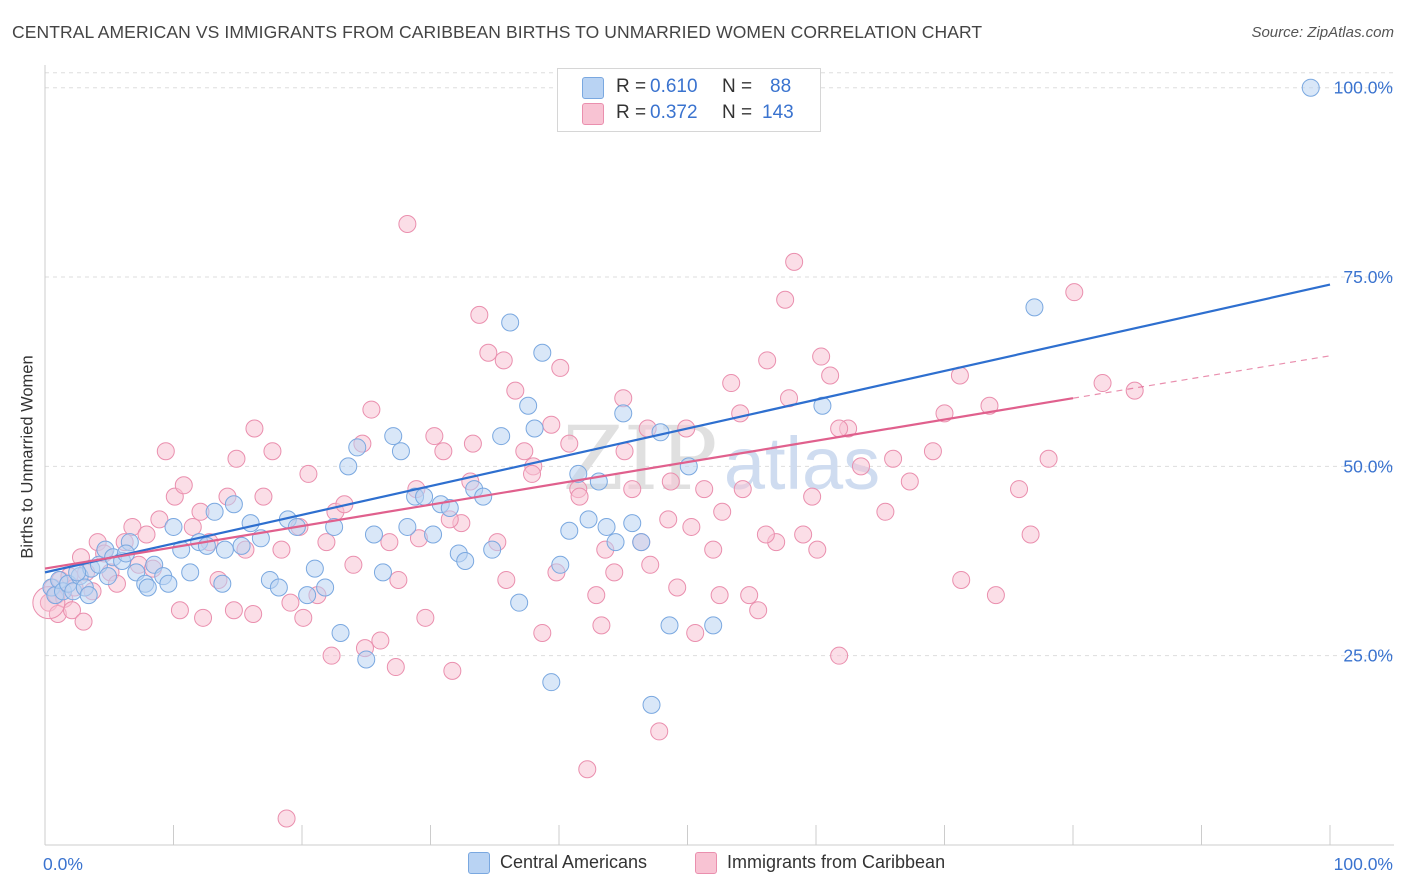  What do you see at coordinates (1368, 277) in the screenshot?
I see `y-tick-label: 75.0%` at bounding box center [1368, 277].